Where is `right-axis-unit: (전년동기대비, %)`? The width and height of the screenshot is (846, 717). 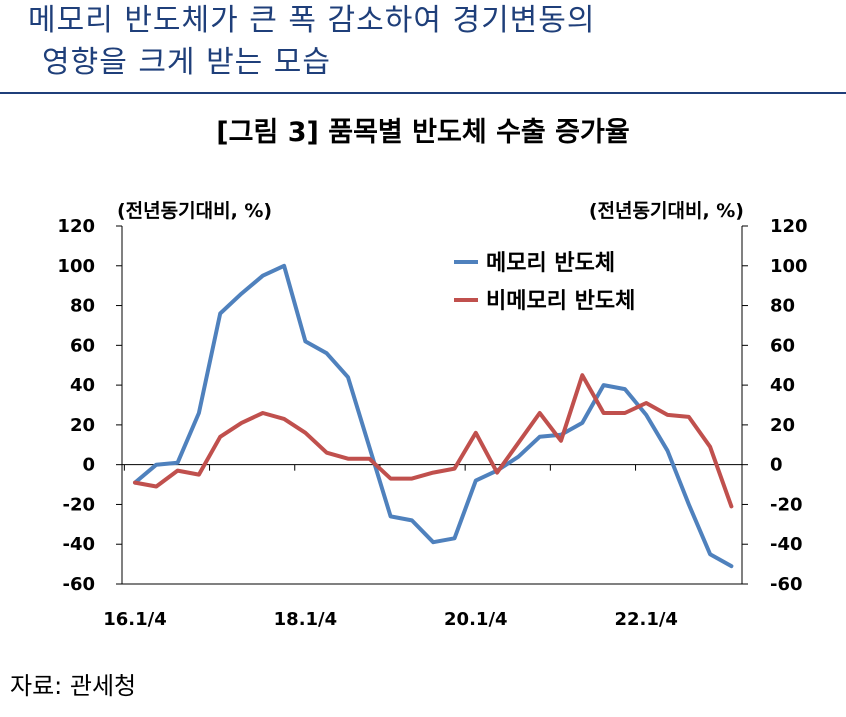
right-axis-unit: (전년동기대비, %) is located at coordinates (666, 211).